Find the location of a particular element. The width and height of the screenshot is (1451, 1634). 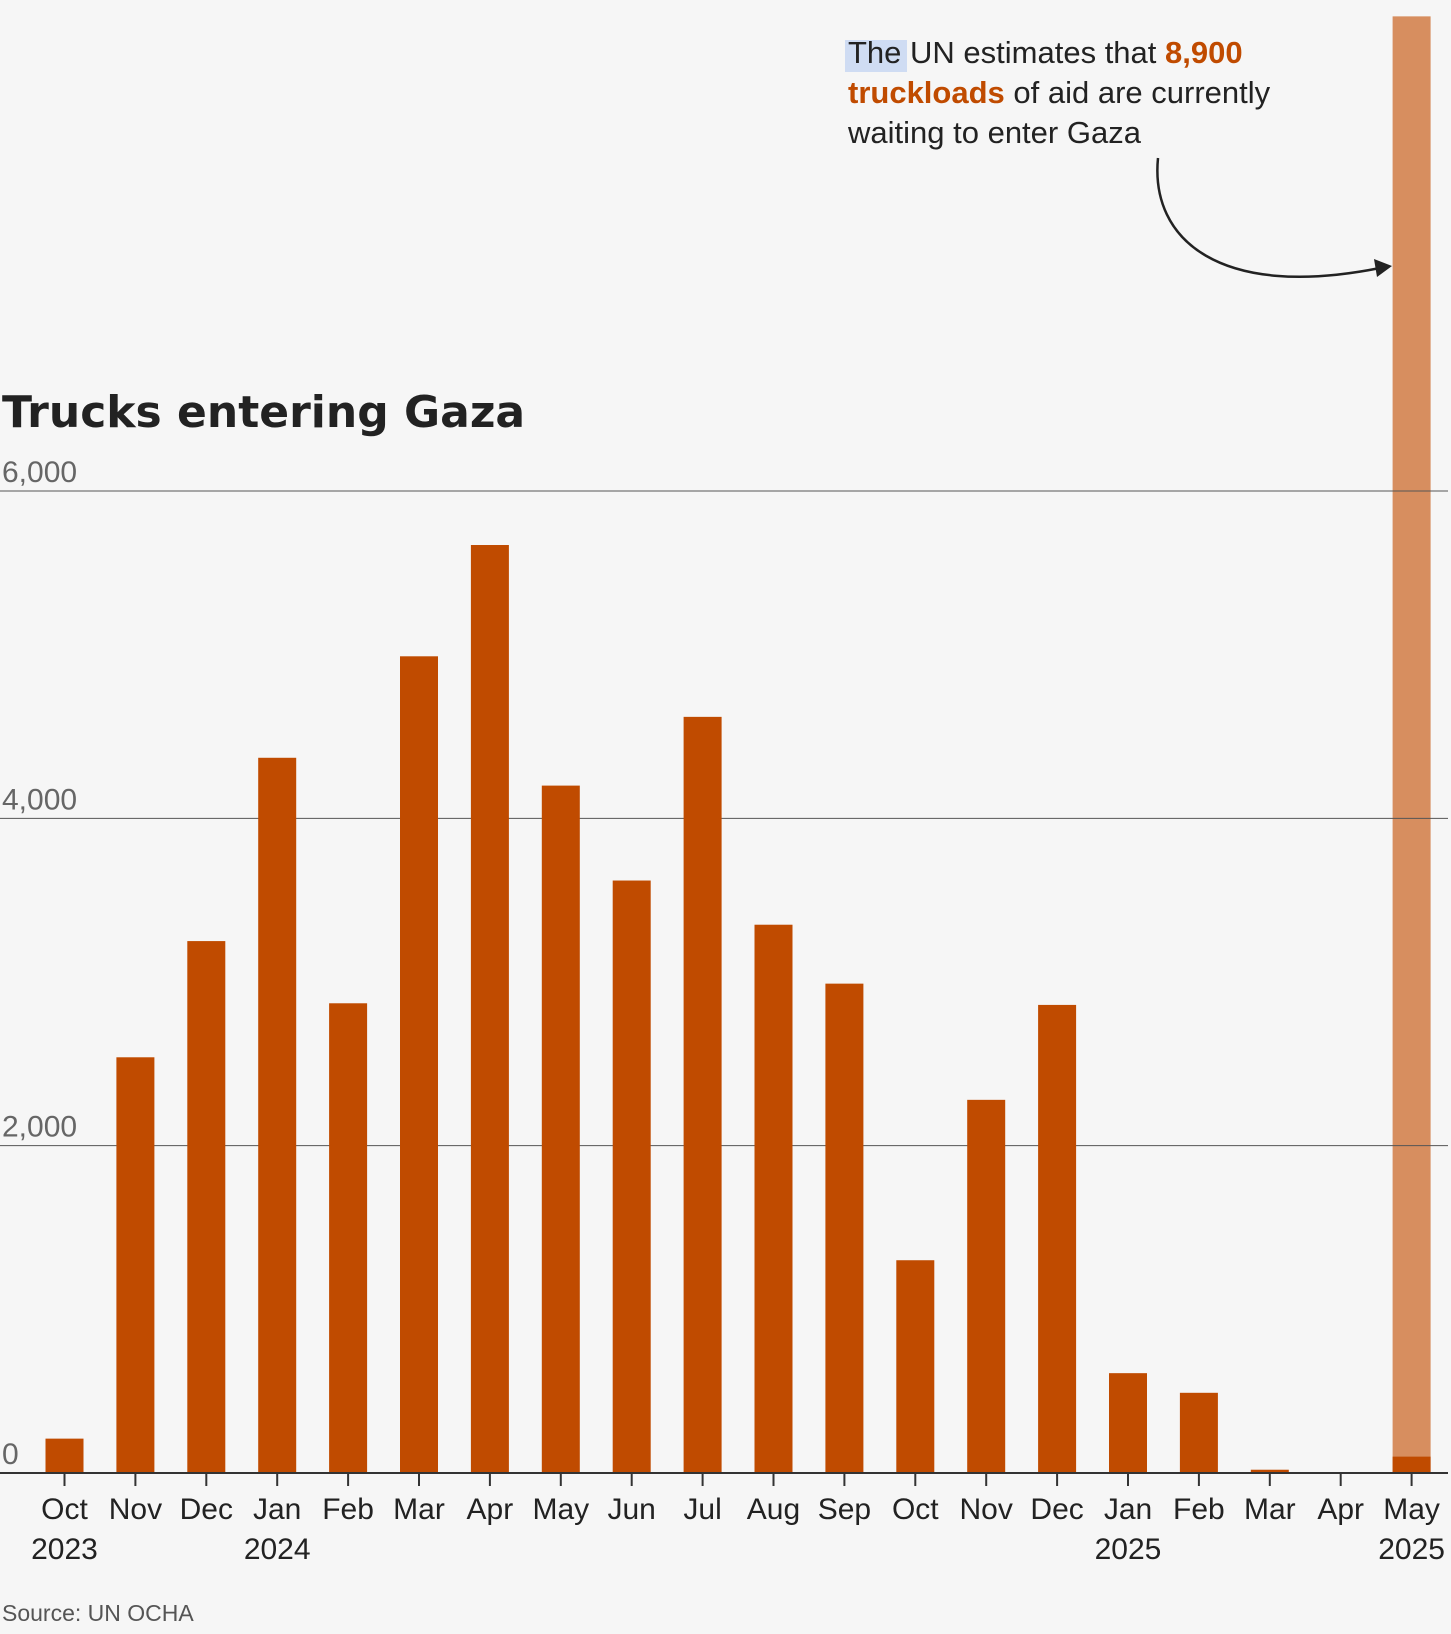

annotation-line-2: truckloads of aid are currently is located at coordinates (1059, 92).